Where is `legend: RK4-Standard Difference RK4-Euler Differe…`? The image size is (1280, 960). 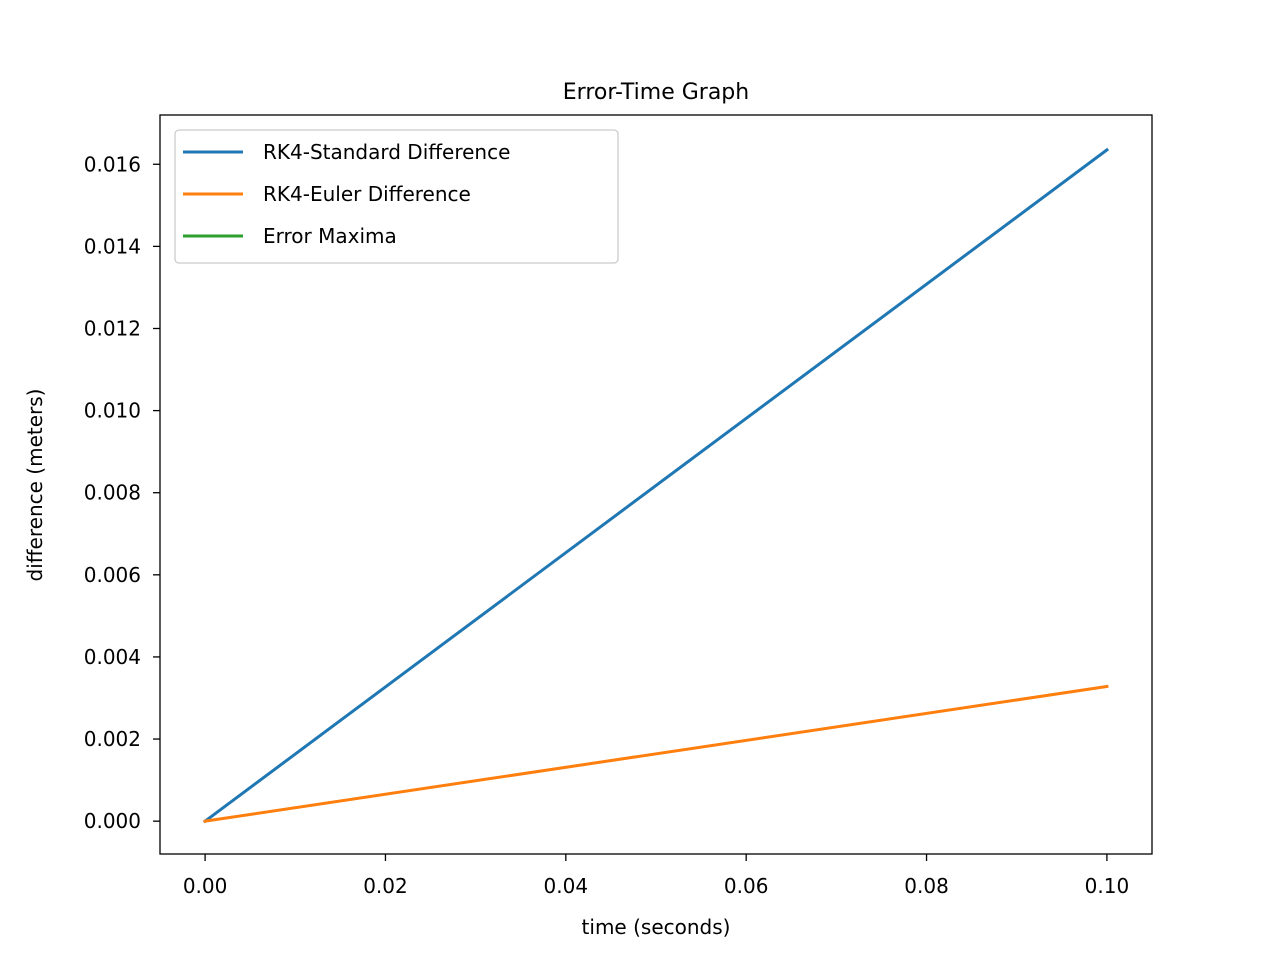 legend: RK4-Standard Difference RK4-Euler Differe… is located at coordinates (396, 196).